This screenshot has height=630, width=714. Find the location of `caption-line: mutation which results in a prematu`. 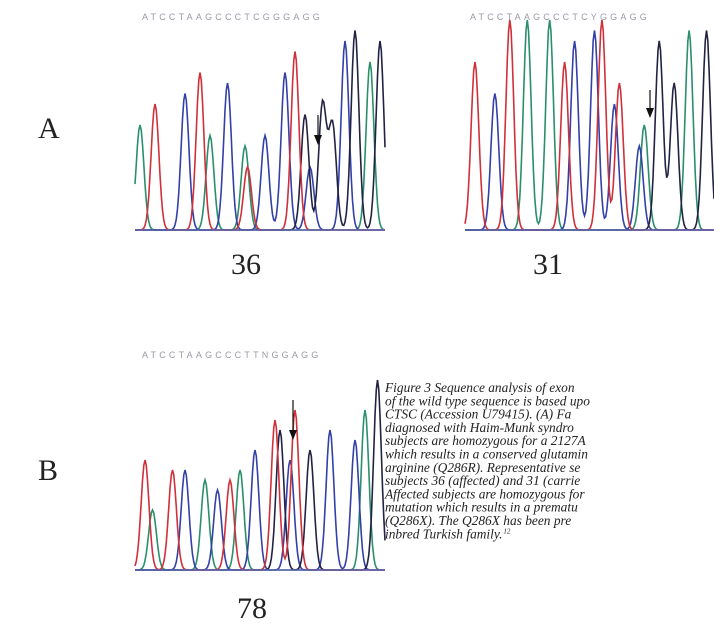

caption-line: mutation which results in a prematu is located at coordinates (481, 507).